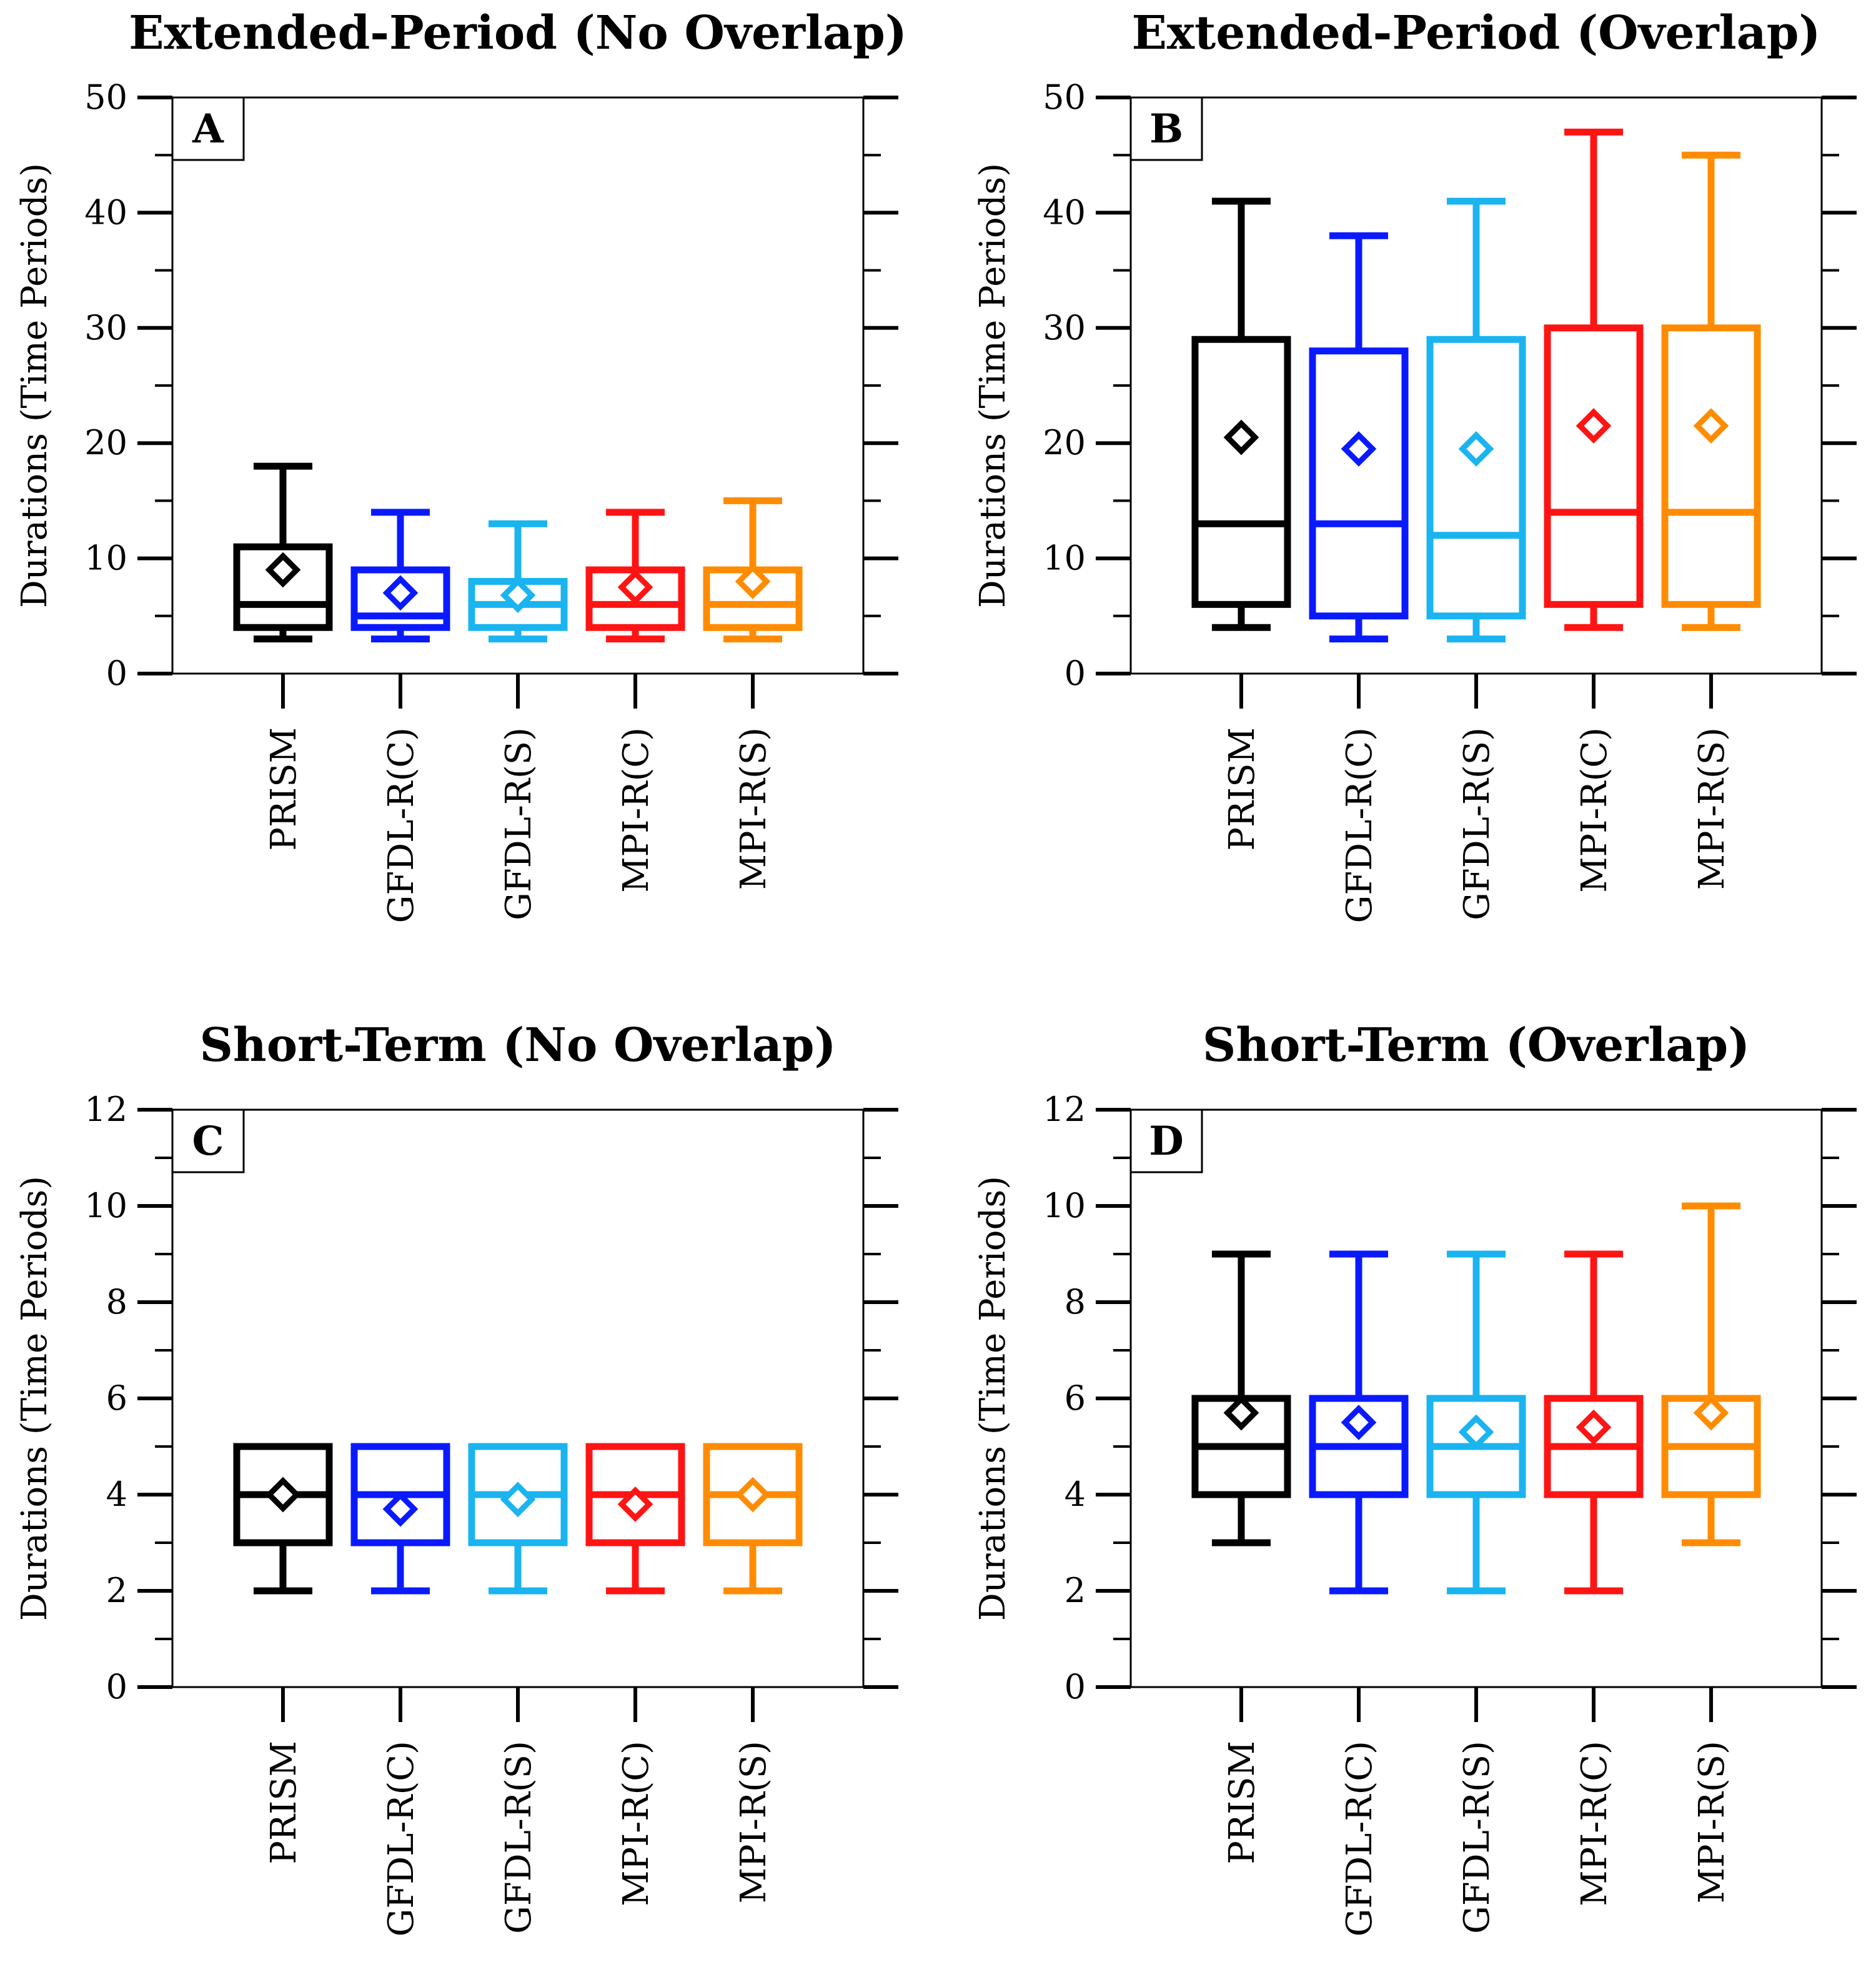 This screenshot has height=1977, width=1876. I want to click on panel-letter: D, so click(1167, 1141).